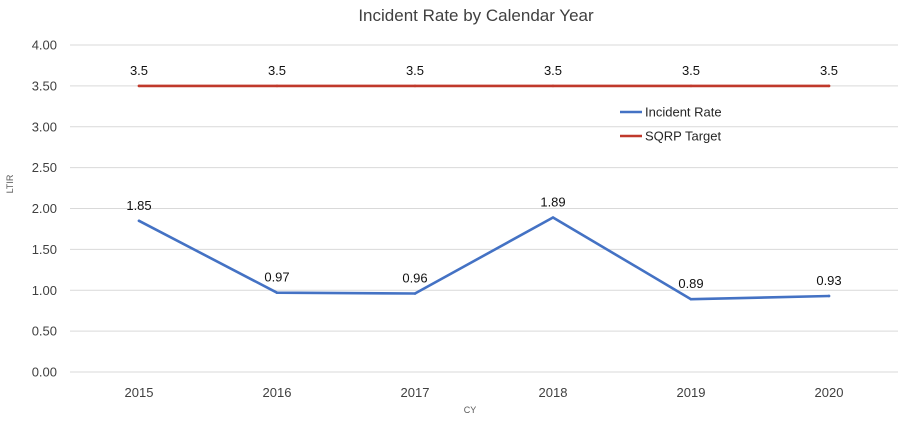 This screenshot has height=425, width=900. Describe the element at coordinates (277, 392) in the screenshot. I see `x-tick-label: 2016` at that location.